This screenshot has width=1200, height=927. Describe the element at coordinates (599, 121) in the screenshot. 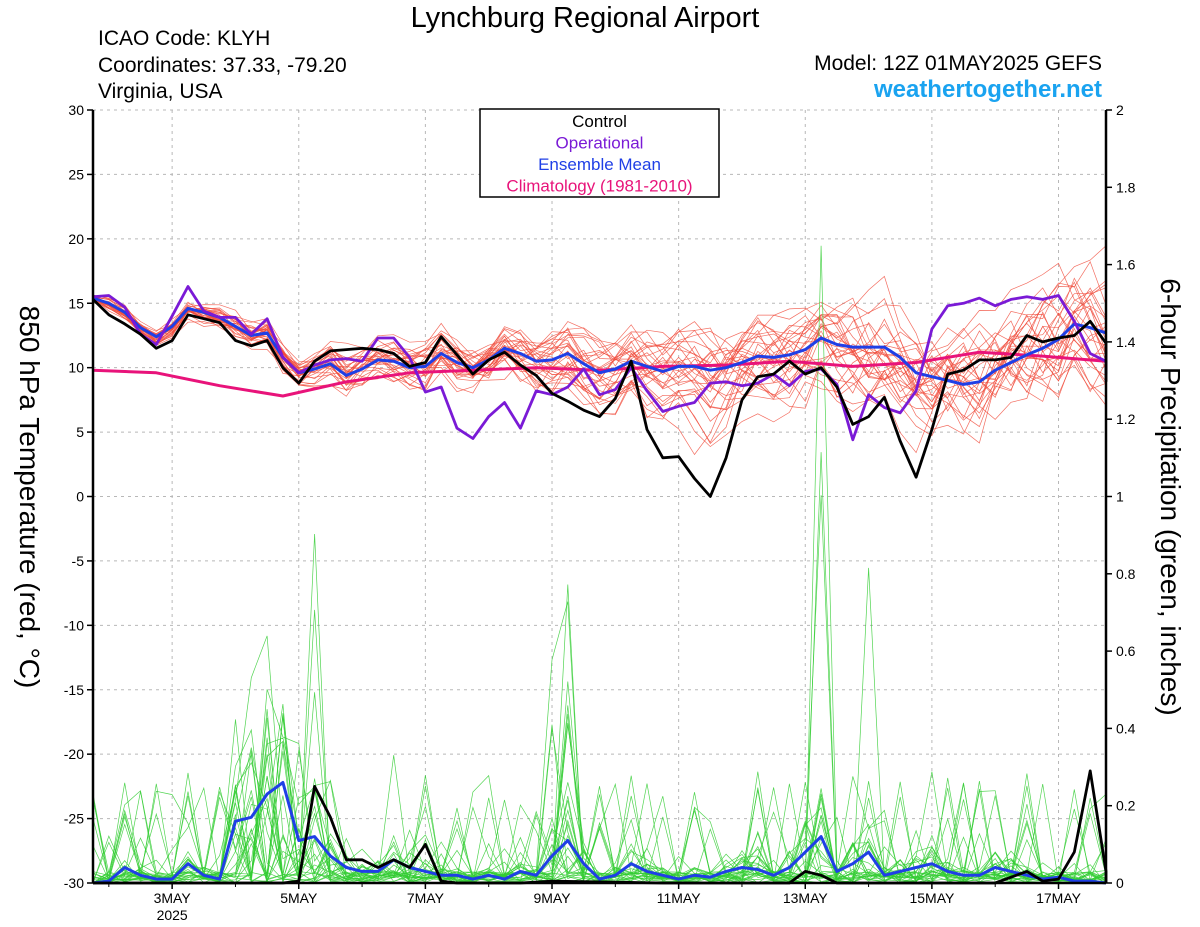

I see `legend-entry: Control` at that location.